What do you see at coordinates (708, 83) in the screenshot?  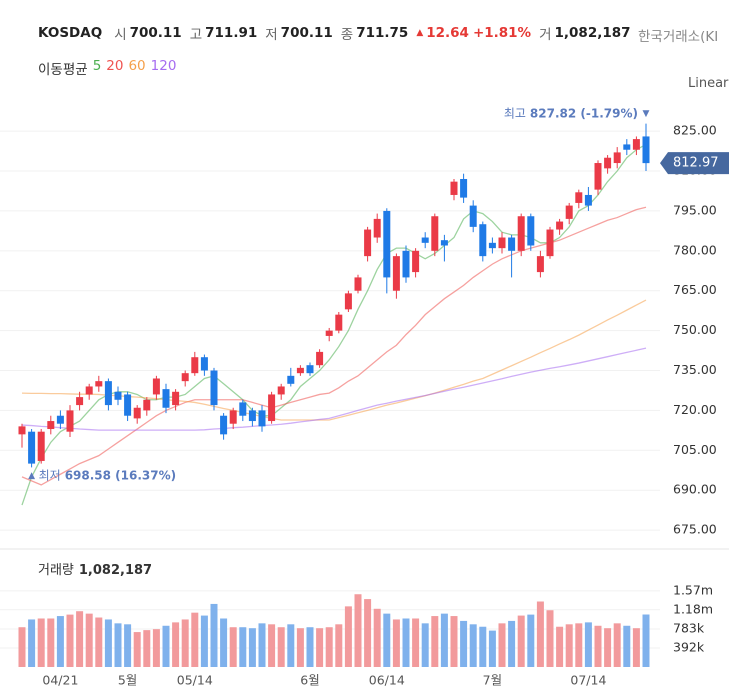 I see `scale-label: Linear` at bounding box center [708, 83].